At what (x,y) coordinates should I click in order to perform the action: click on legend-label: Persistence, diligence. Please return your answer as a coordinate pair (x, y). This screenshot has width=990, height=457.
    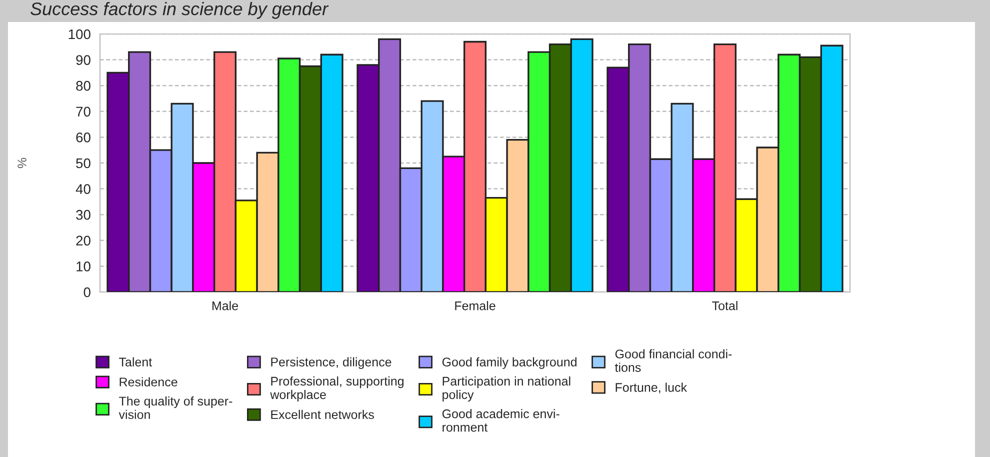
    Looking at the image, I should click on (331, 363).